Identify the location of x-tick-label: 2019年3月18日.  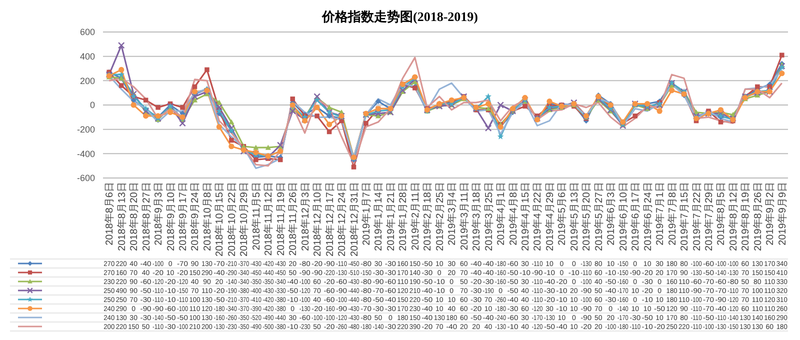
(476, 216).